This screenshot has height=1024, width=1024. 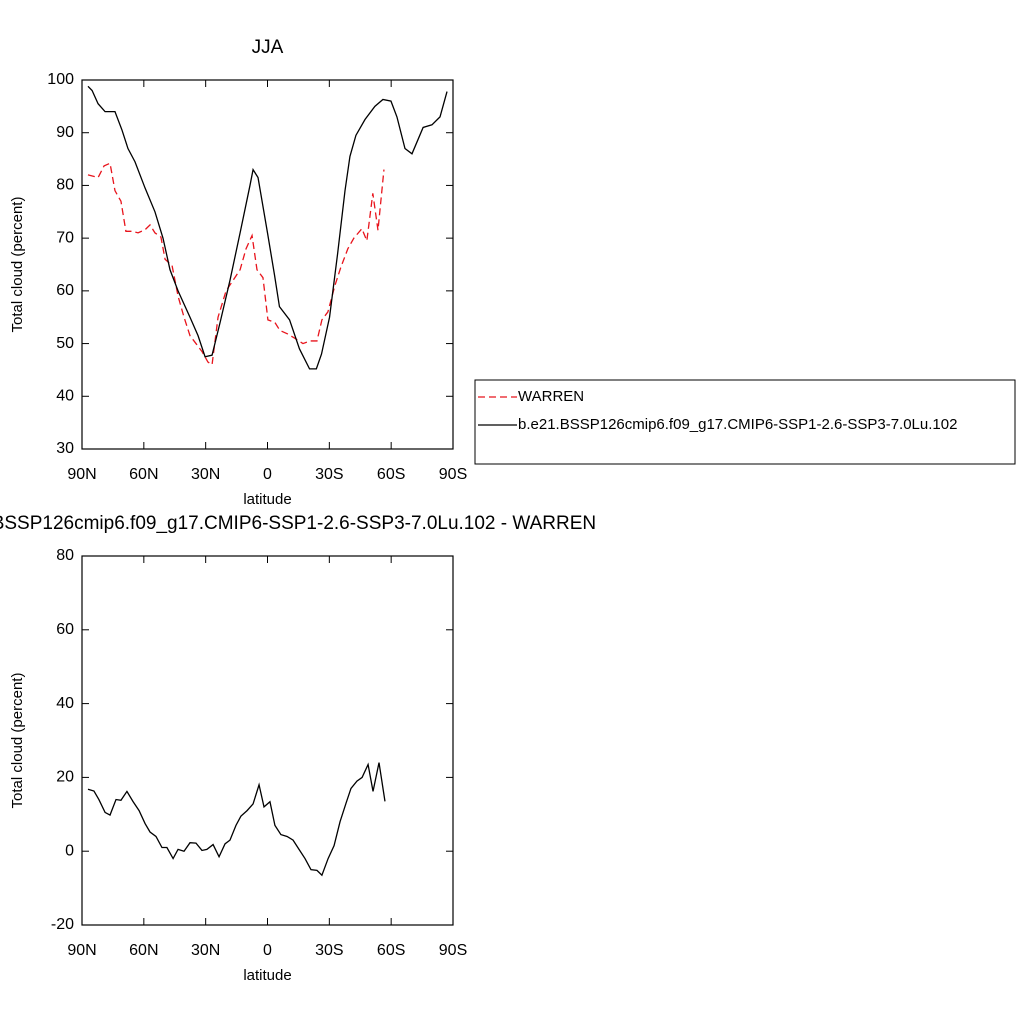 What do you see at coordinates (551, 396) in the screenshot?
I see `legend-label: WARREN` at bounding box center [551, 396].